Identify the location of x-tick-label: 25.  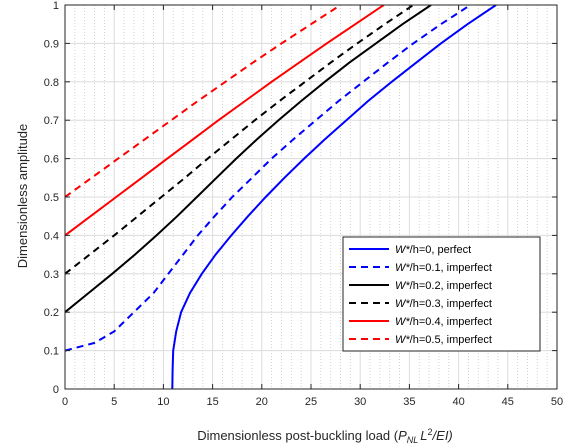
(311, 402).